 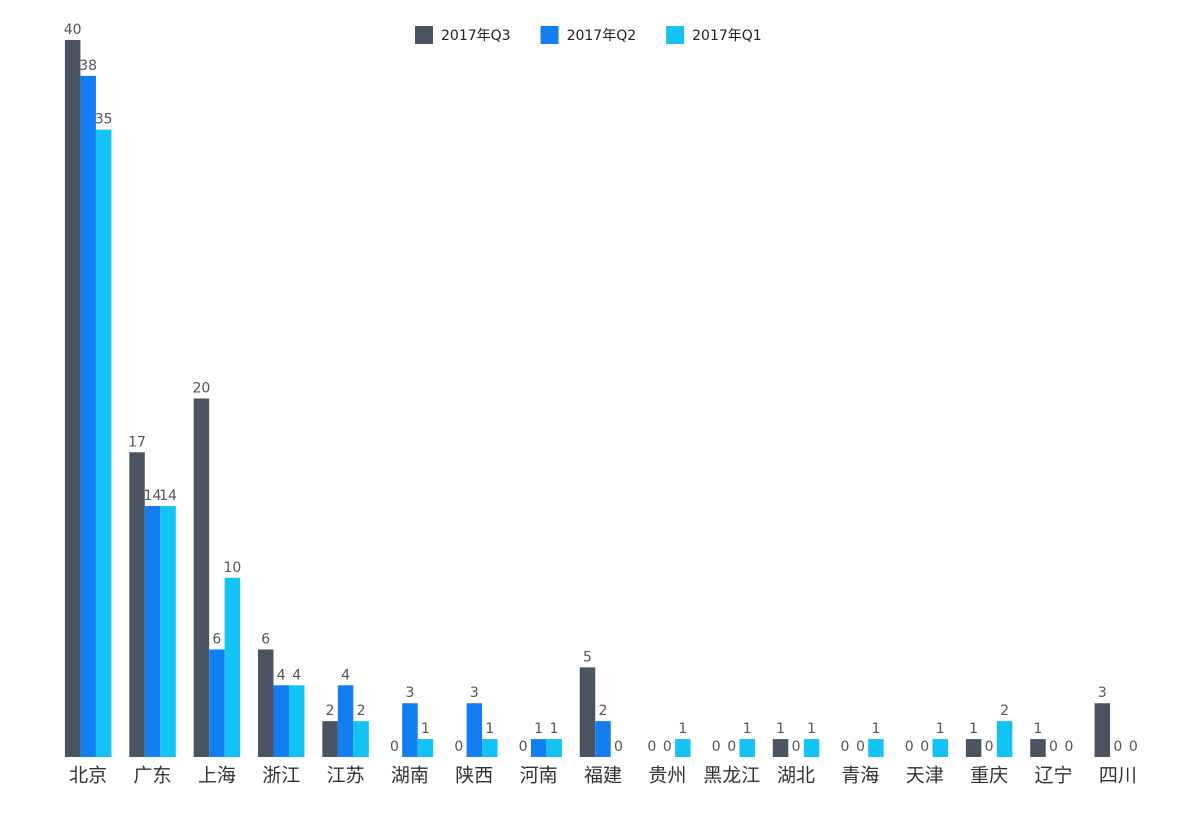 I want to click on x-tick-label: 广东, so click(x=153, y=776).